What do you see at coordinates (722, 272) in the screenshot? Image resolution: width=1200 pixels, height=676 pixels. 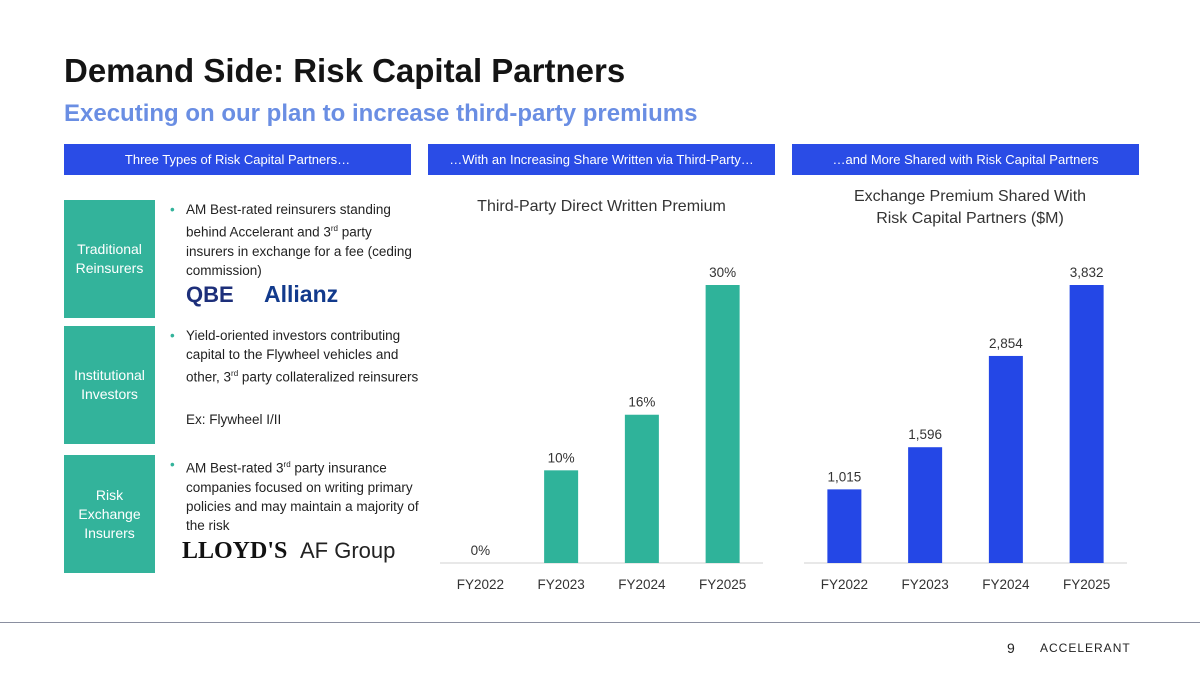 I see `data-label: 30%` at bounding box center [722, 272].